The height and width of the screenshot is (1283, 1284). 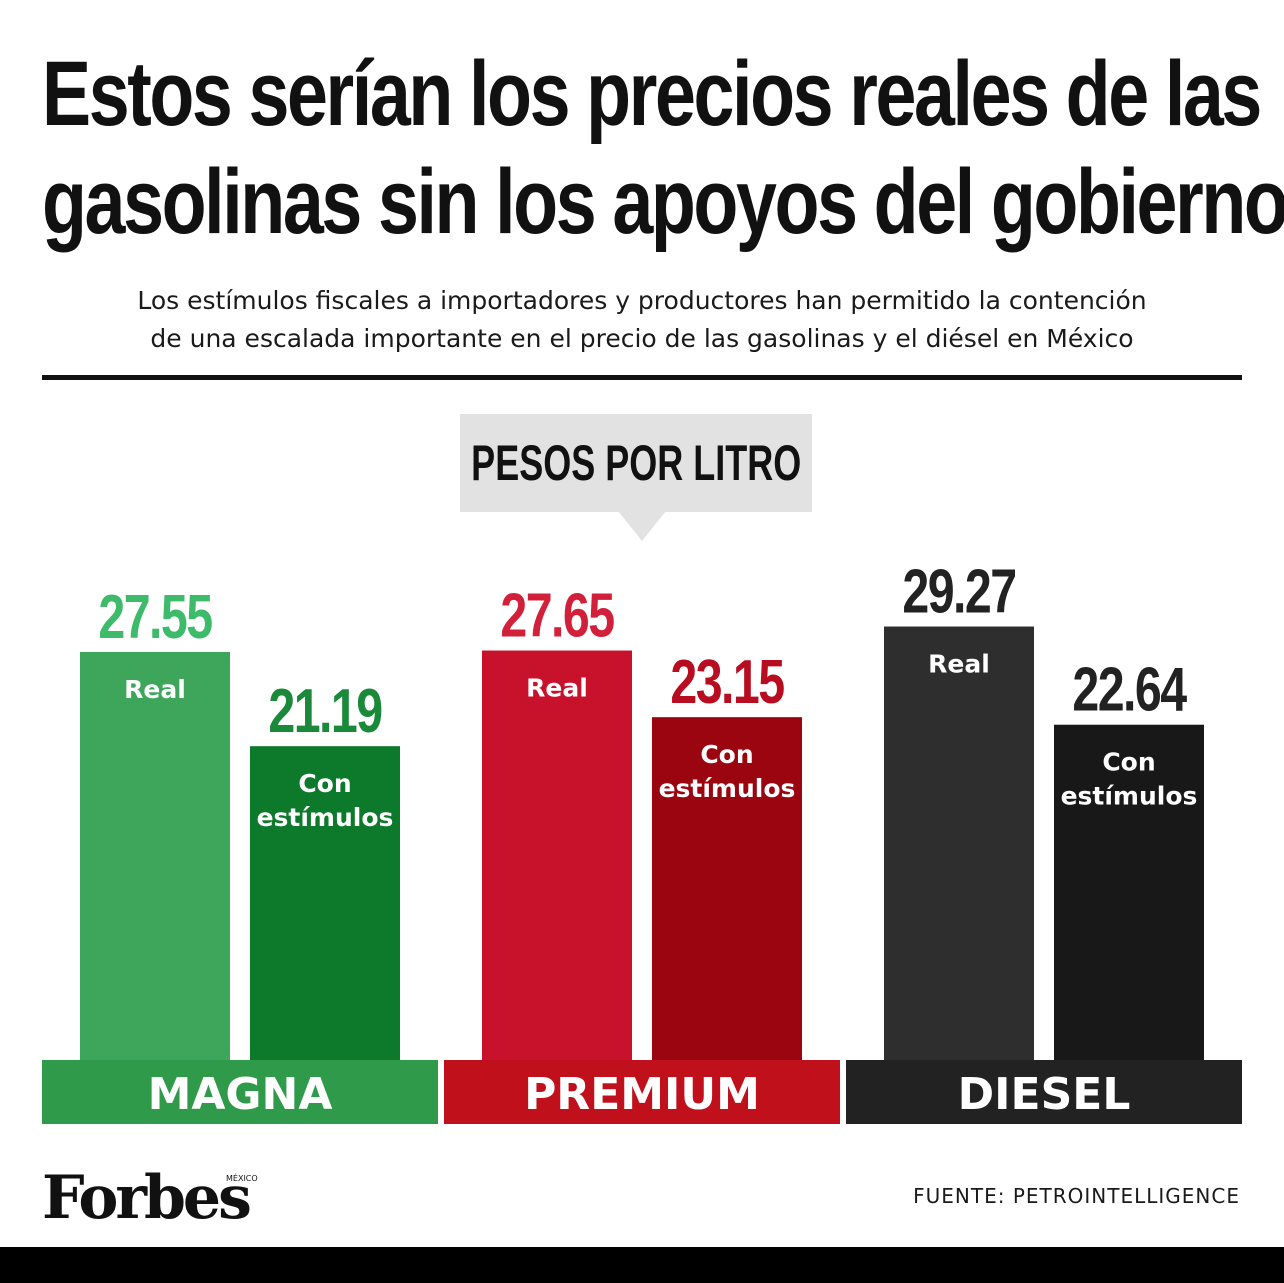 What do you see at coordinates (1128, 762) in the screenshot?
I see `bar-label-diesel-stimulus-0: Con` at bounding box center [1128, 762].